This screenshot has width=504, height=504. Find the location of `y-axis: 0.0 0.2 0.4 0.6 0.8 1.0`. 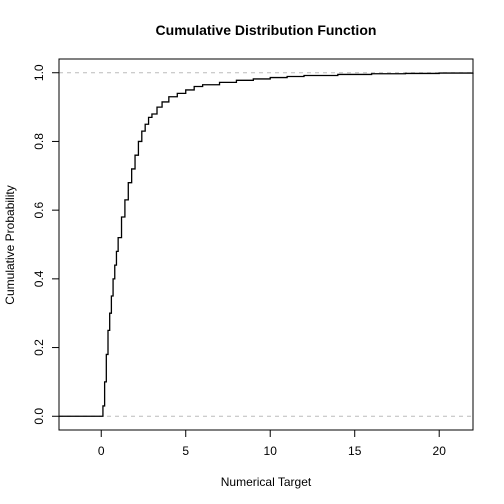

y-axis: 0.0 0.2 0.4 0.6 0.8 1.0 is located at coordinates (45, 244).